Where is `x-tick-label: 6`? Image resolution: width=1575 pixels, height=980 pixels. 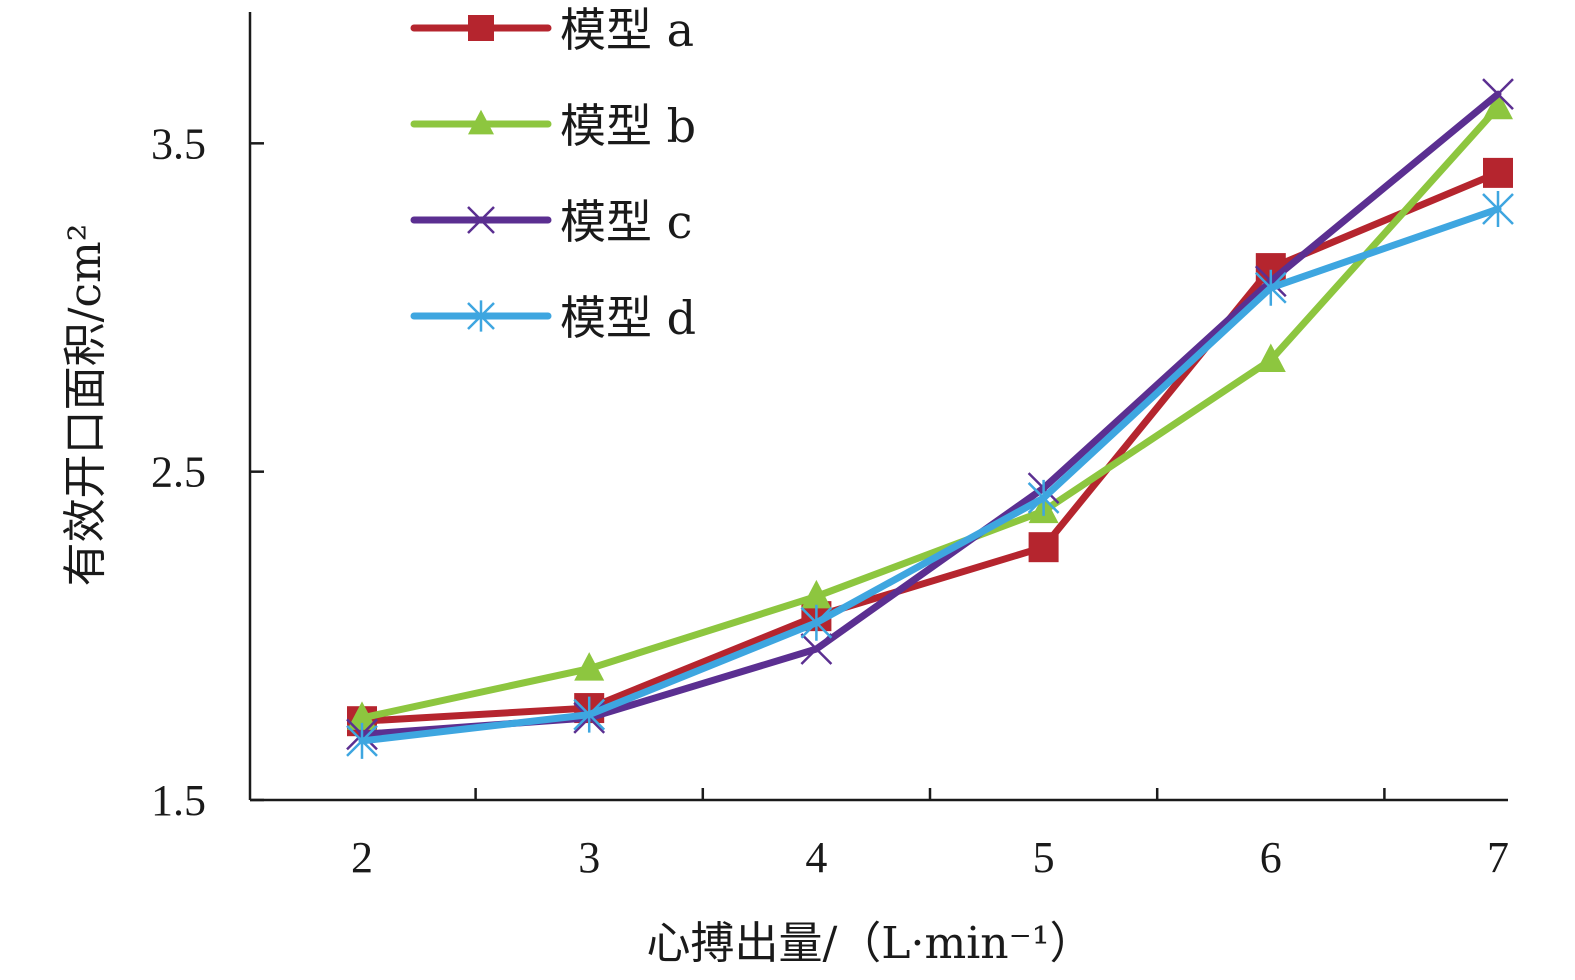 x-tick-label: 6 is located at coordinates (1271, 857).